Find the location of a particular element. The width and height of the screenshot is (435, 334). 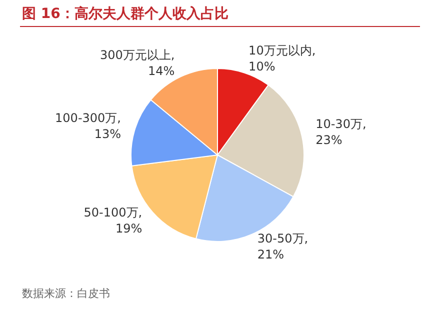

chart-title: 图 16：高尔夫人群个人收入占比 is located at coordinates (125, 14).